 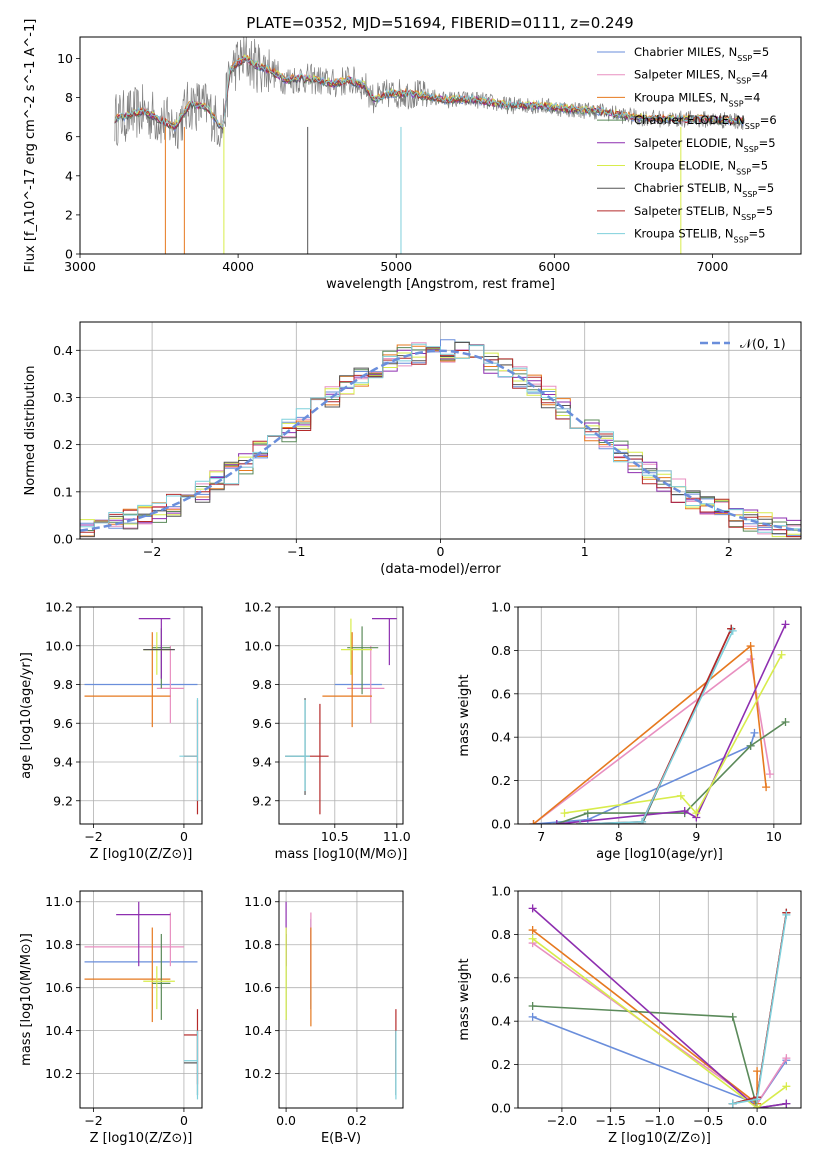 I want to click on x-tick-label: 8, so click(x=619, y=836).